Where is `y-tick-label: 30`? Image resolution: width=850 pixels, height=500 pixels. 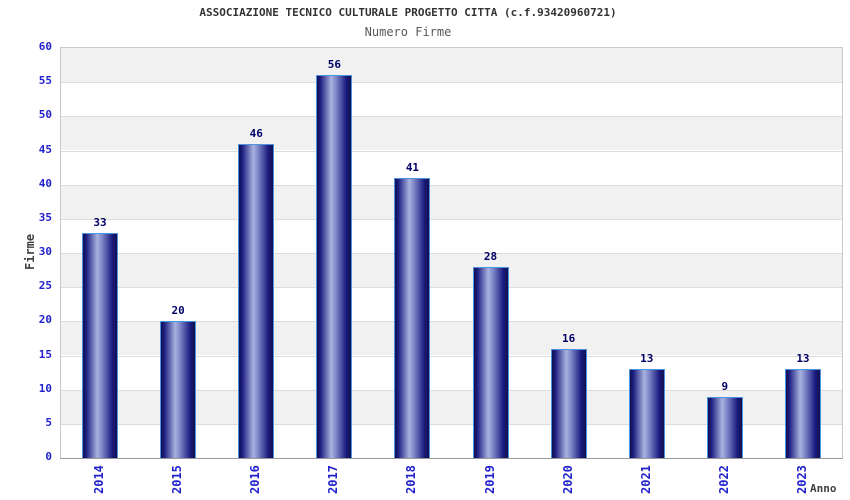
y-tick-label: 30 is located at coordinates (45, 251).